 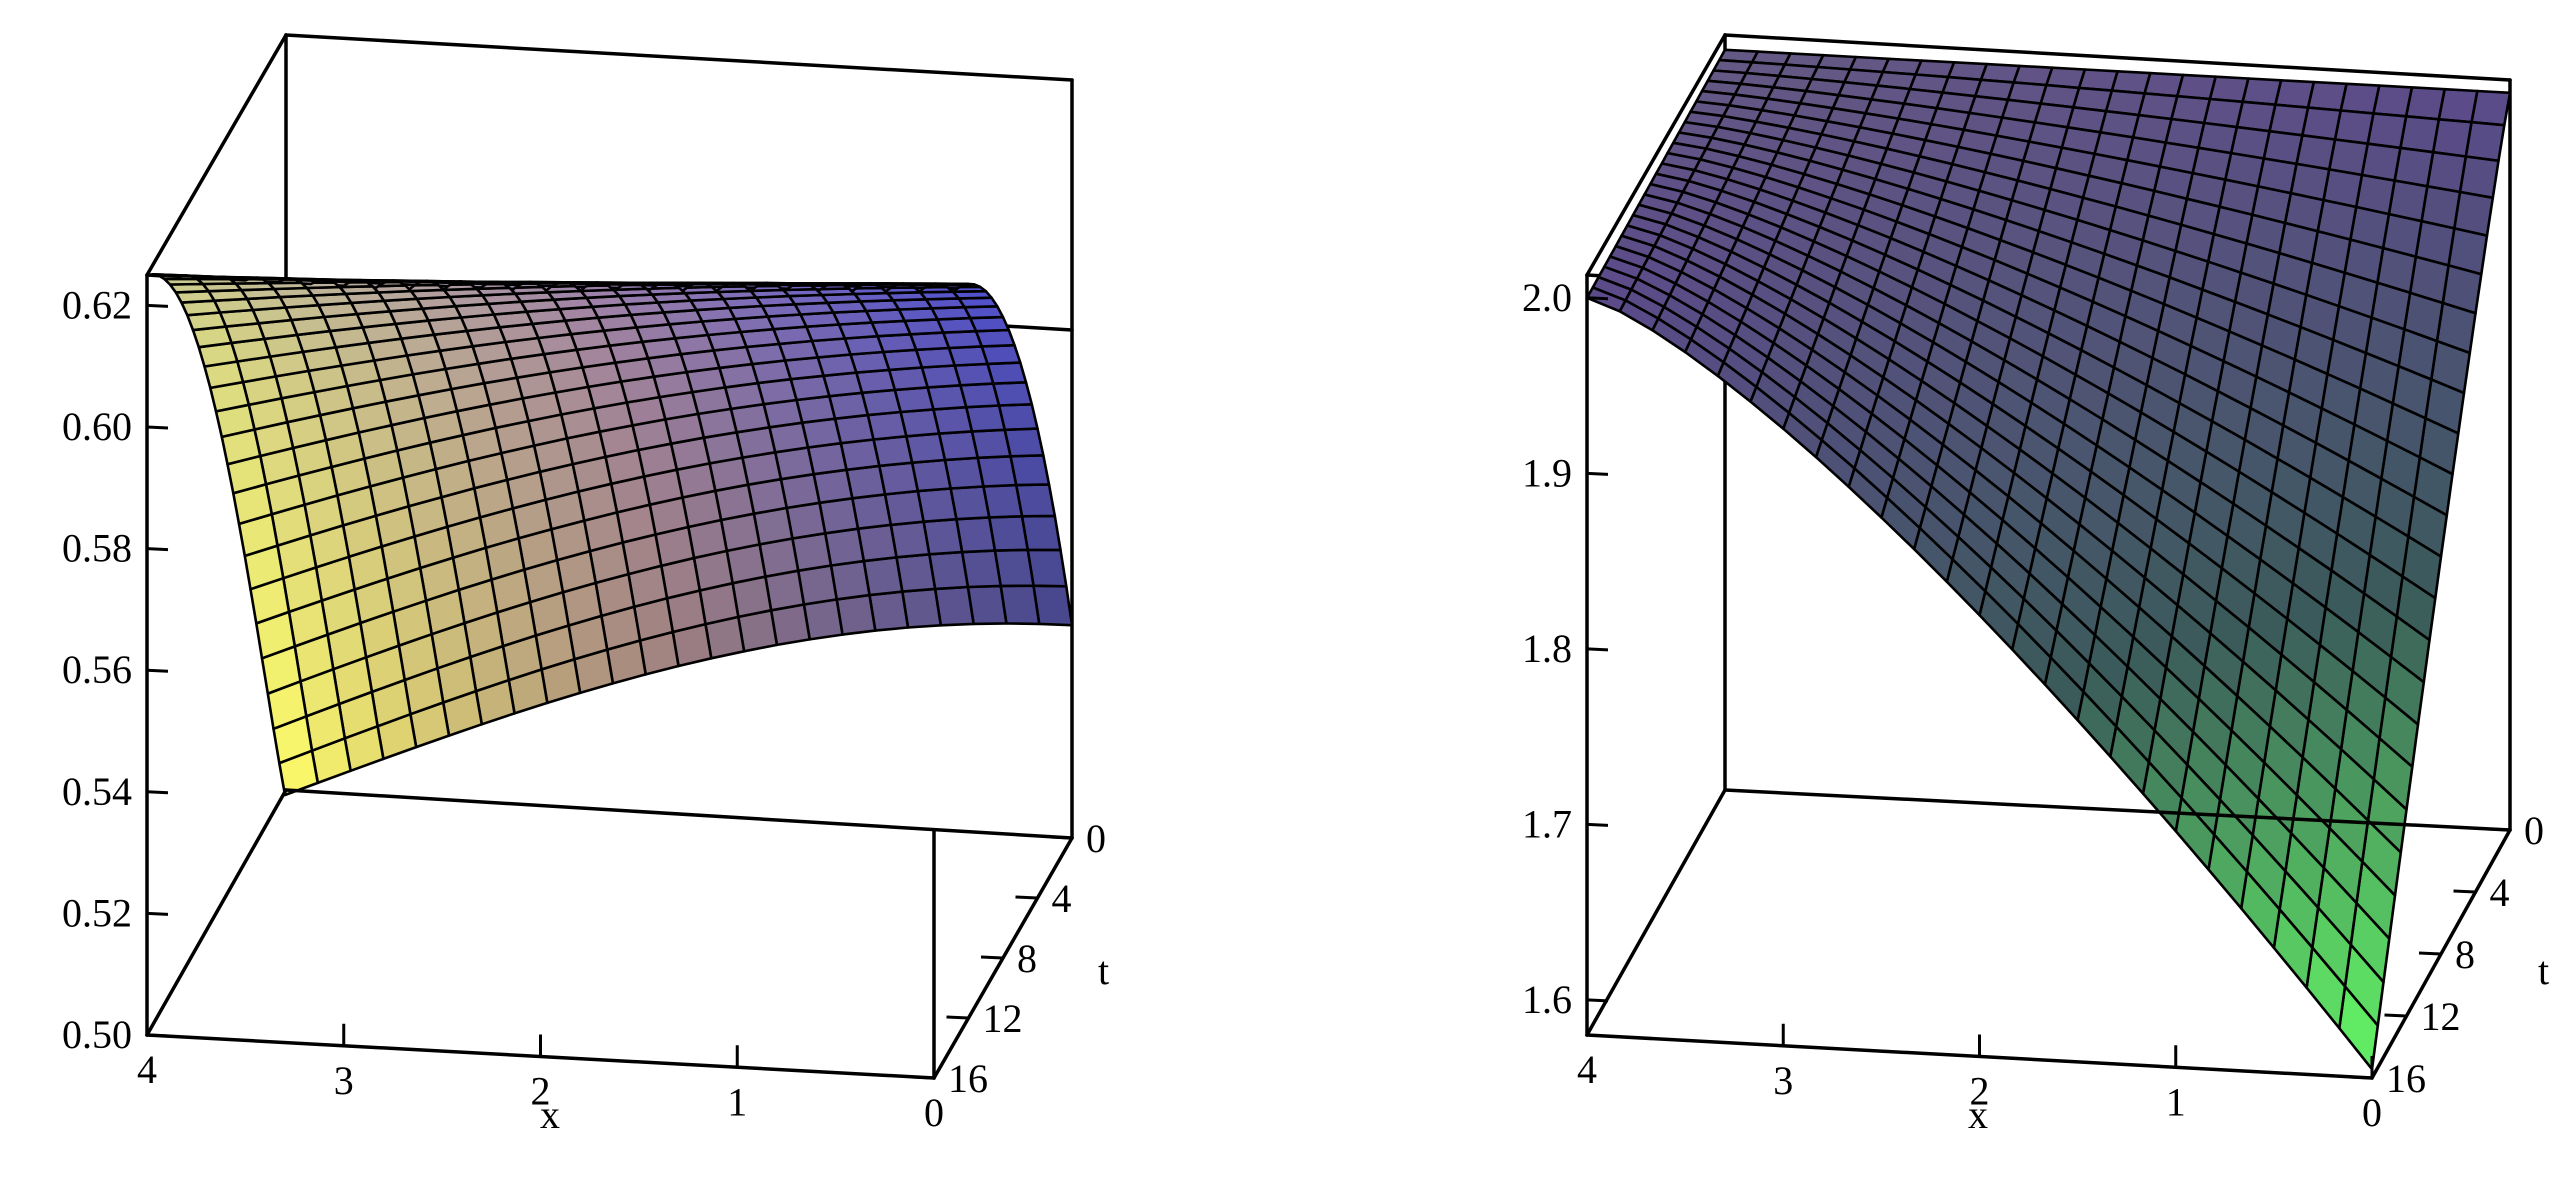 What do you see at coordinates (1547, 472) in the screenshot?
I see `z-tick-label: 1.9` at bounding box center [1547, 472].